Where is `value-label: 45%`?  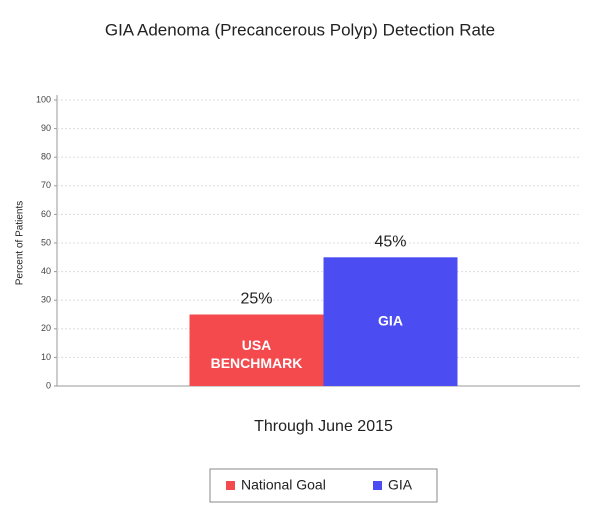 value-label: 45% is located at coordinates (390, 242).